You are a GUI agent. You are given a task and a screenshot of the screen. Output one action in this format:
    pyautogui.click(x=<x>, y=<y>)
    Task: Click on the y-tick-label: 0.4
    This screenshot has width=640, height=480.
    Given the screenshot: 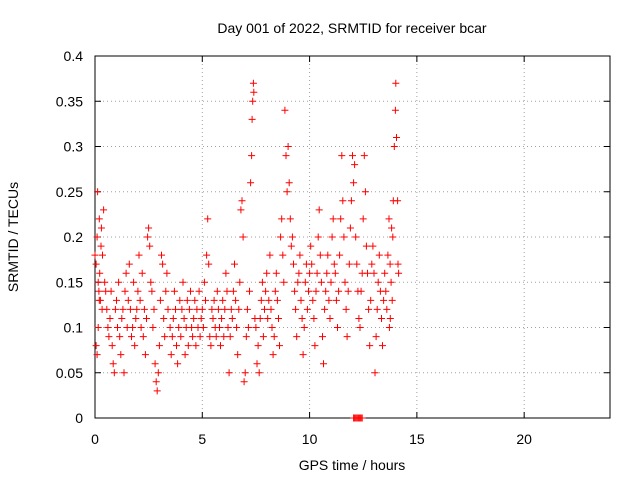 What is the action you would take?
    pyautogui.click(x=74, y=56)
    